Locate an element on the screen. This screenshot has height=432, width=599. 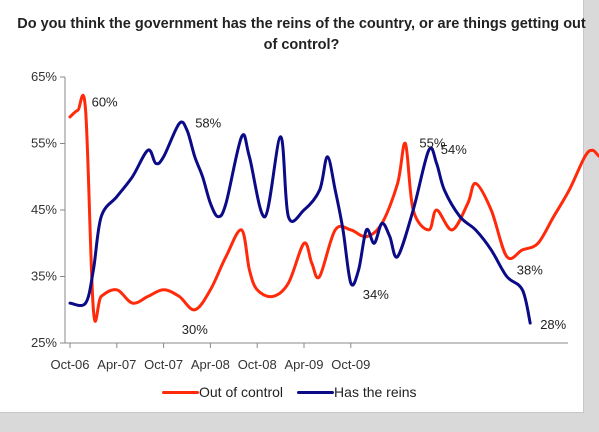
x-tick-label: Oct-09 is located at coordinates (350, 364).